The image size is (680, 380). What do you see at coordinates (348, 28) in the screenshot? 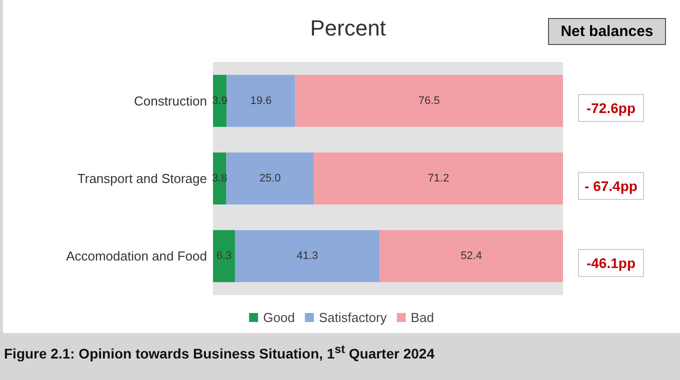
I see `chart-title: Percent` at bounding box center [348, 28].